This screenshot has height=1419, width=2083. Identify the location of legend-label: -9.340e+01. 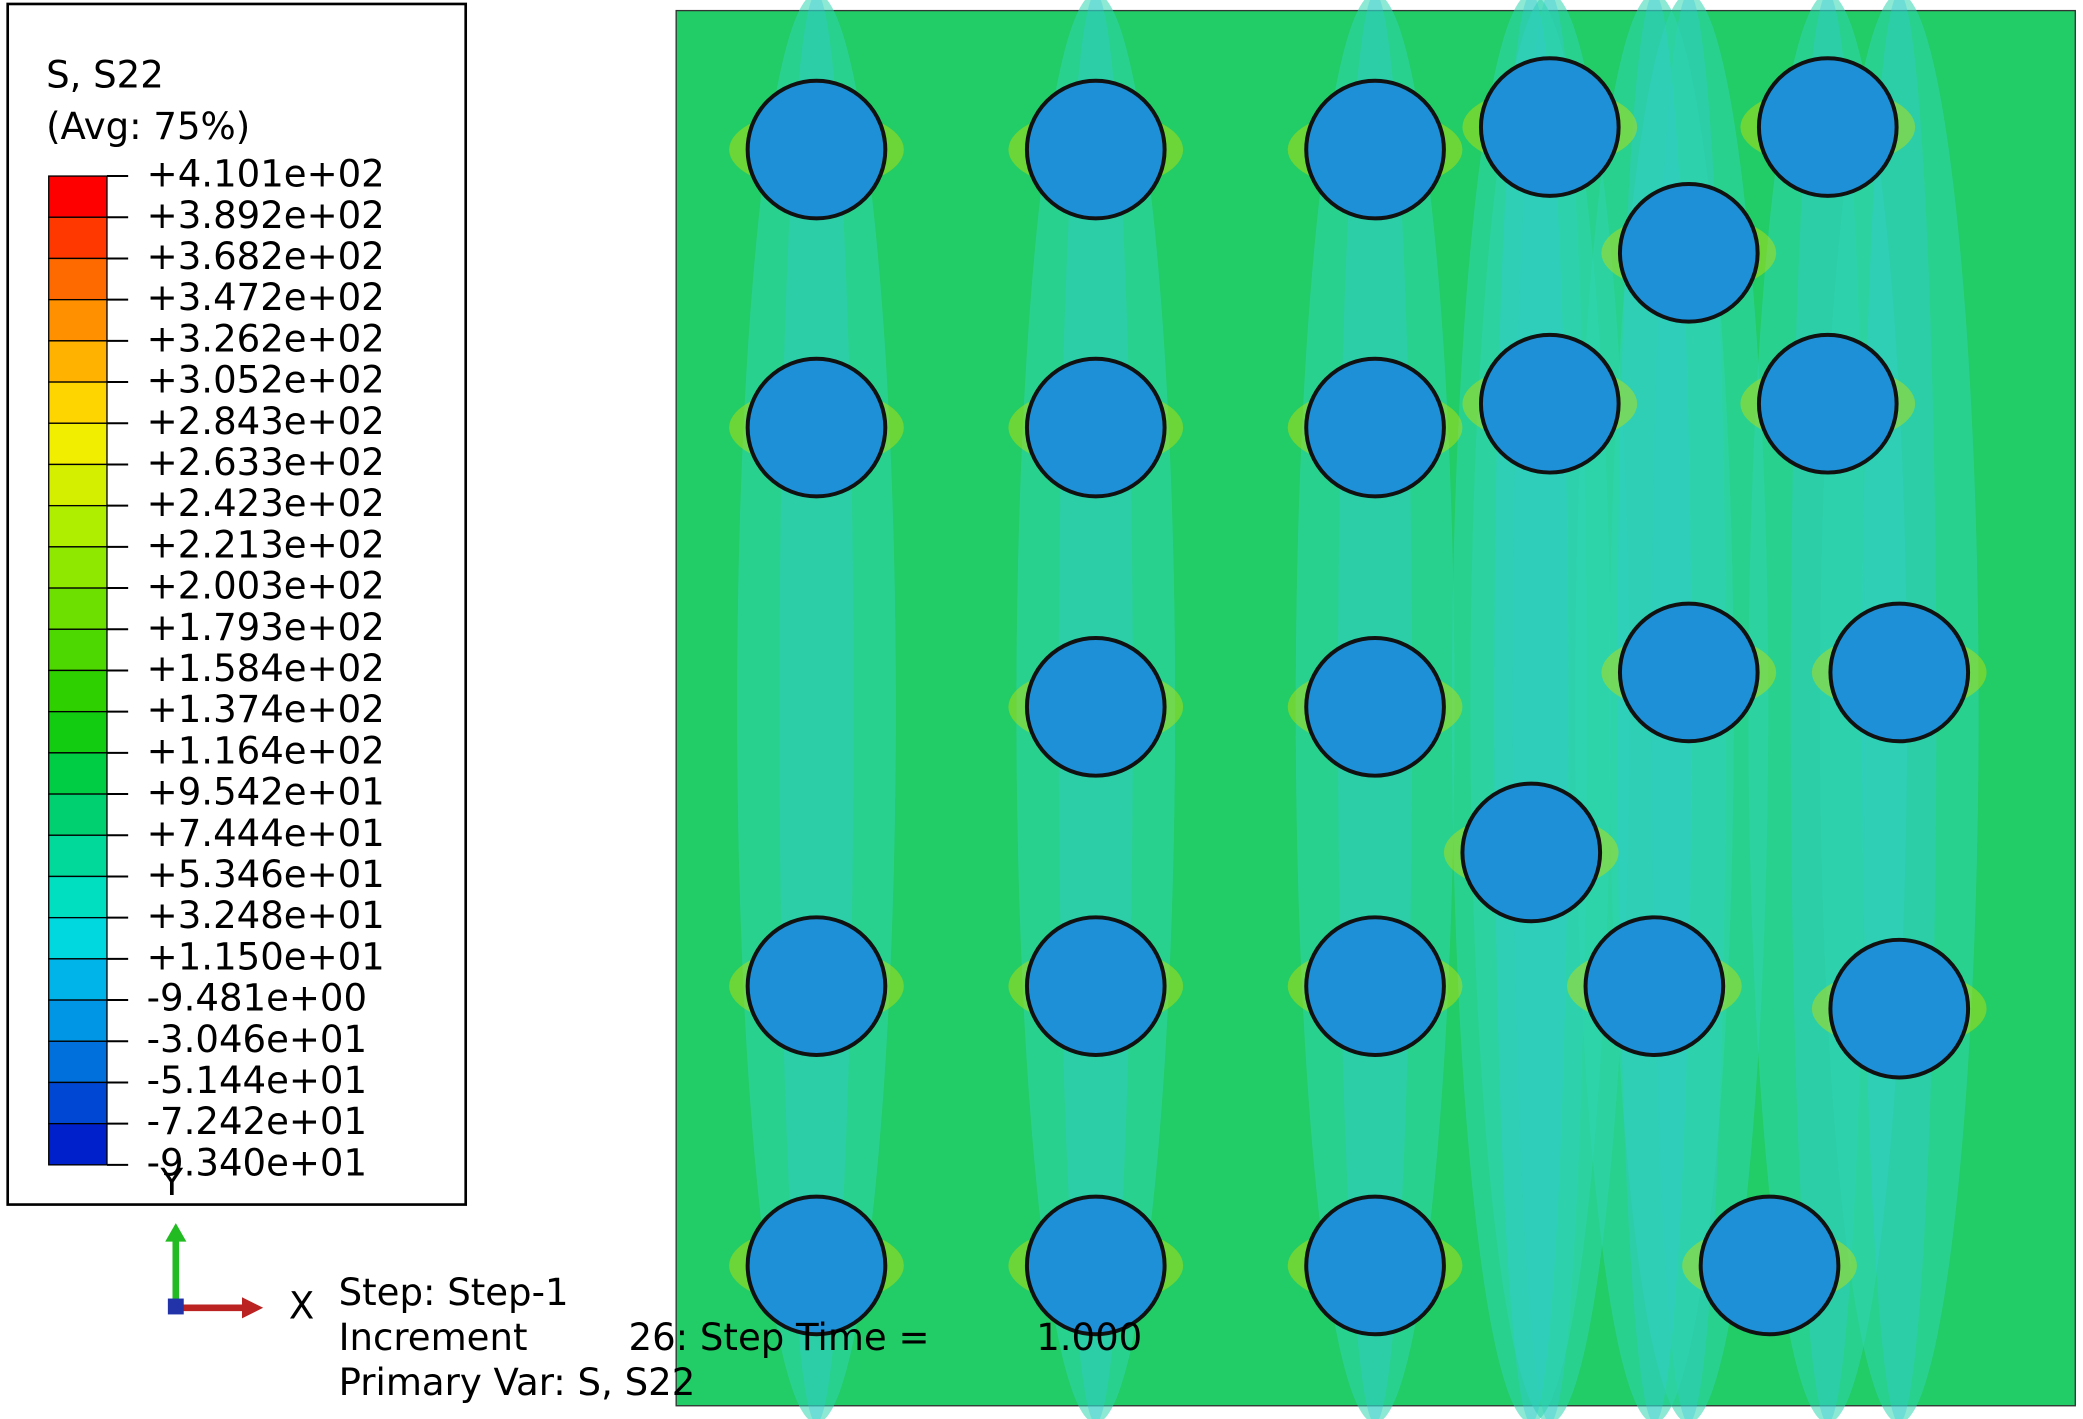
(257, 1162).